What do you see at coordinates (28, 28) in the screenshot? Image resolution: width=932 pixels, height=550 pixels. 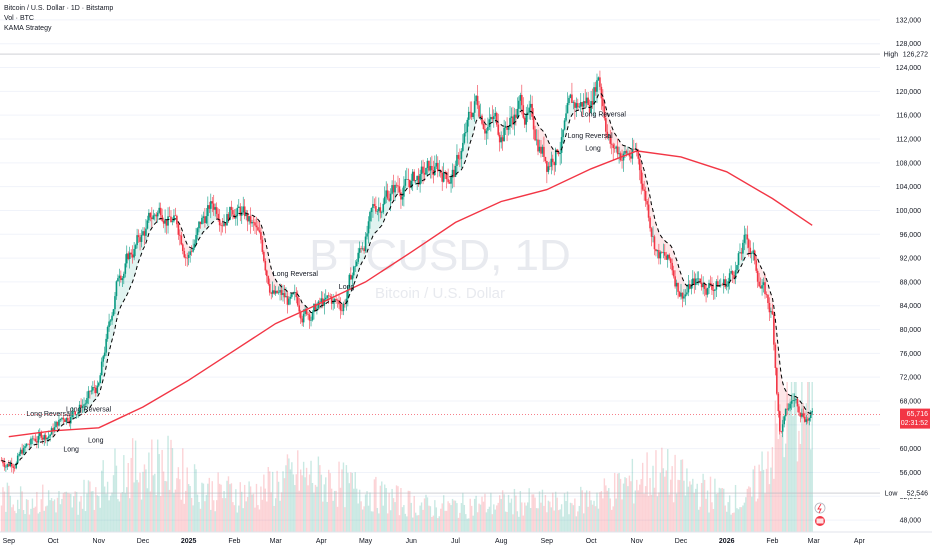 I see `legend-strategy: KAMA Strategy` at bounding box center [28, 28].